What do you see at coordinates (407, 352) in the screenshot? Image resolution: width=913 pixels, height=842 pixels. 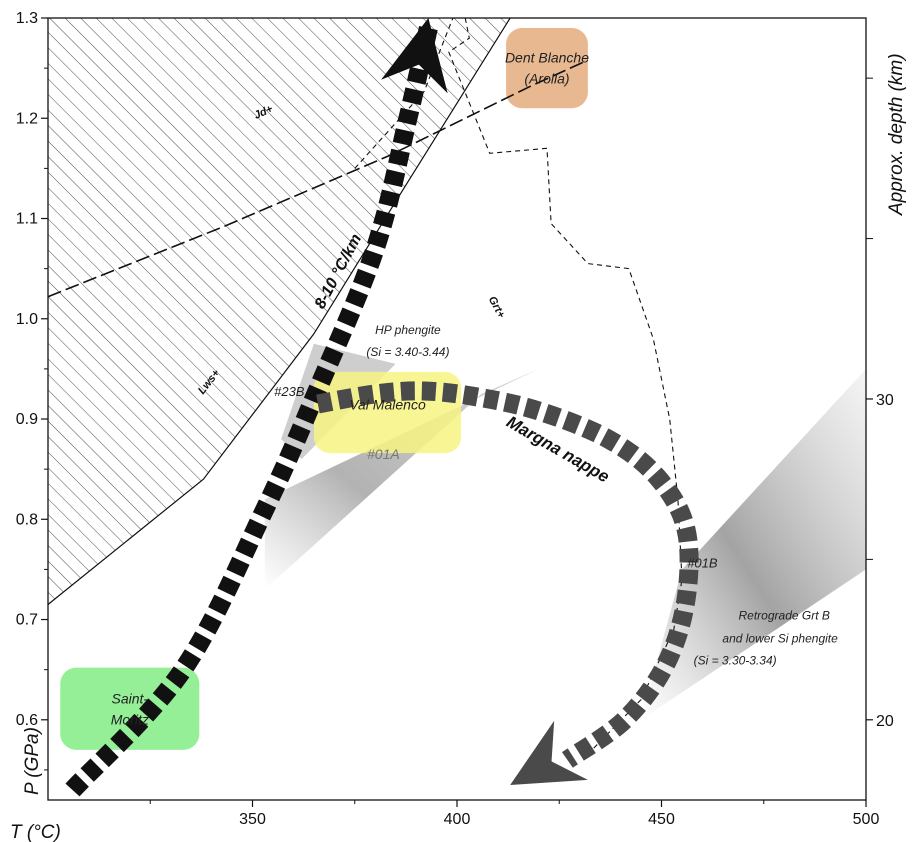 I see `annotation-hp-phengite-2: (Si = 3.40-3.44)` at bounding box center [407, 352].